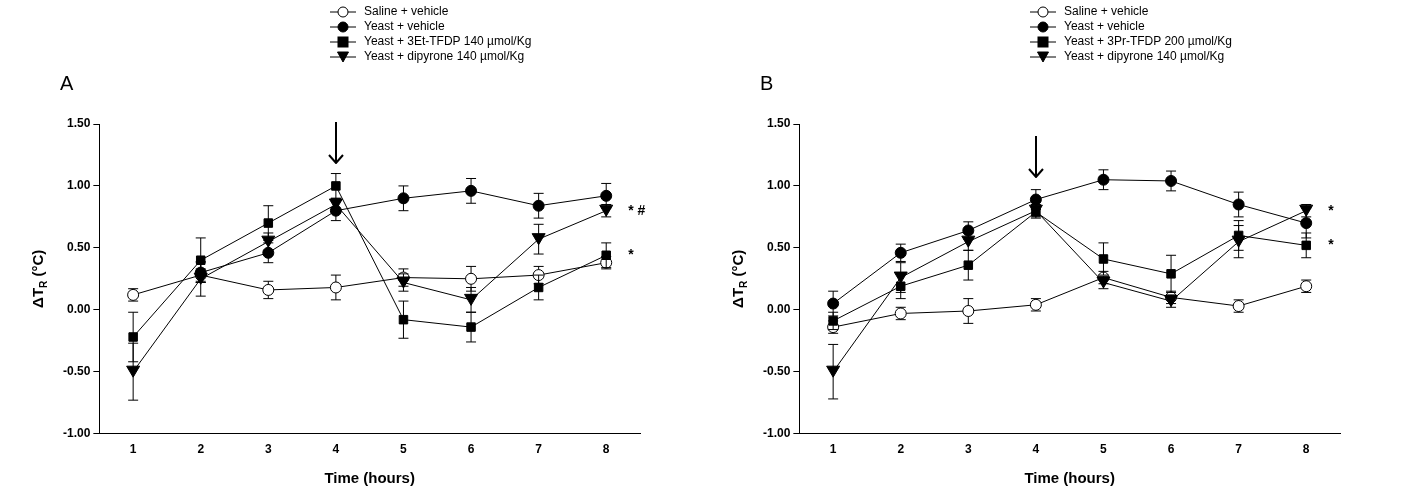  What do you see at coordinates (1148, 41) in the screenshot?
I see `legend-label: Yeast + 3Pr-TFDP 200 µmol/Kg` at bounding box center [1148, 41].